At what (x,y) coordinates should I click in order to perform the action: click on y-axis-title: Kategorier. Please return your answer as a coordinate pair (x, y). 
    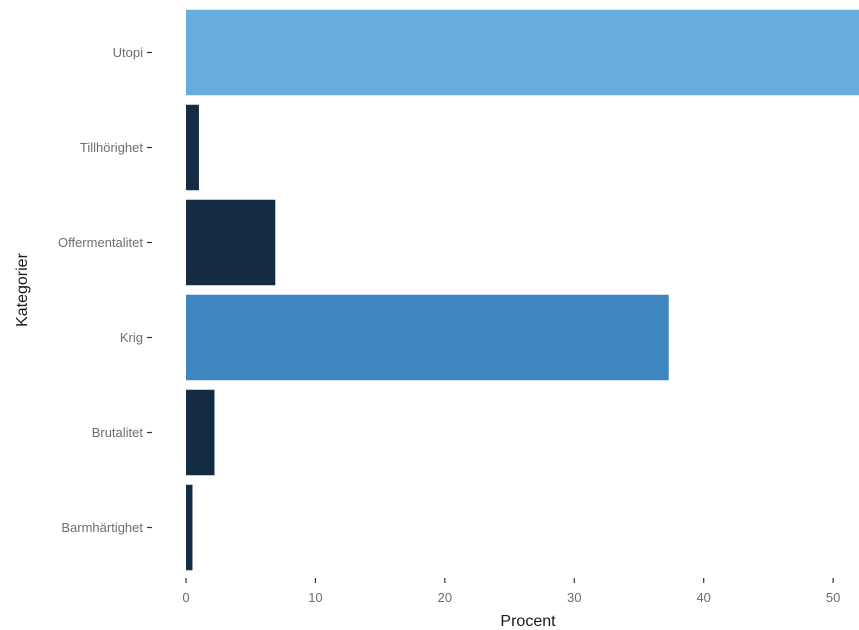
    Looking at the image, I should click on (22, 289).